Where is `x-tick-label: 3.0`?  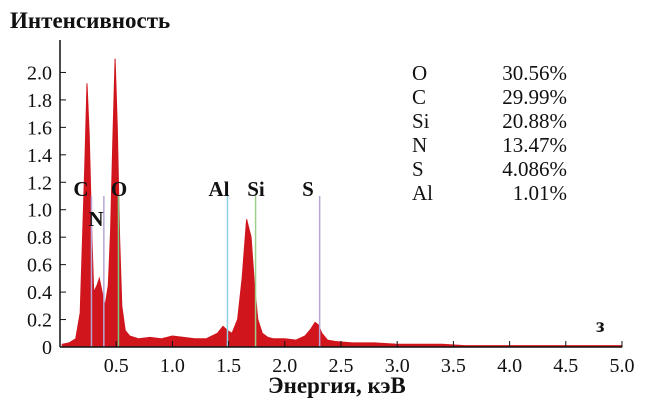 x-tick-label: 3.0 is located at coordinates (397, 366).